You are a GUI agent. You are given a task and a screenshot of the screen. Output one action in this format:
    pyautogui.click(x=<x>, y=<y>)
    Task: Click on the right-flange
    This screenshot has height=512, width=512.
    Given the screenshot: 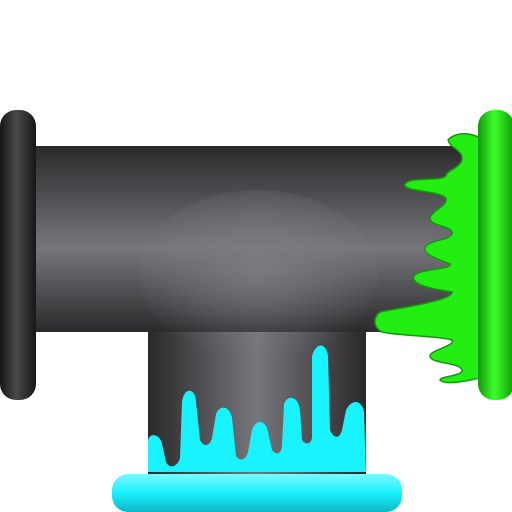 What is the action you would take?
    pyautogui.click(x=495, y=255)
    